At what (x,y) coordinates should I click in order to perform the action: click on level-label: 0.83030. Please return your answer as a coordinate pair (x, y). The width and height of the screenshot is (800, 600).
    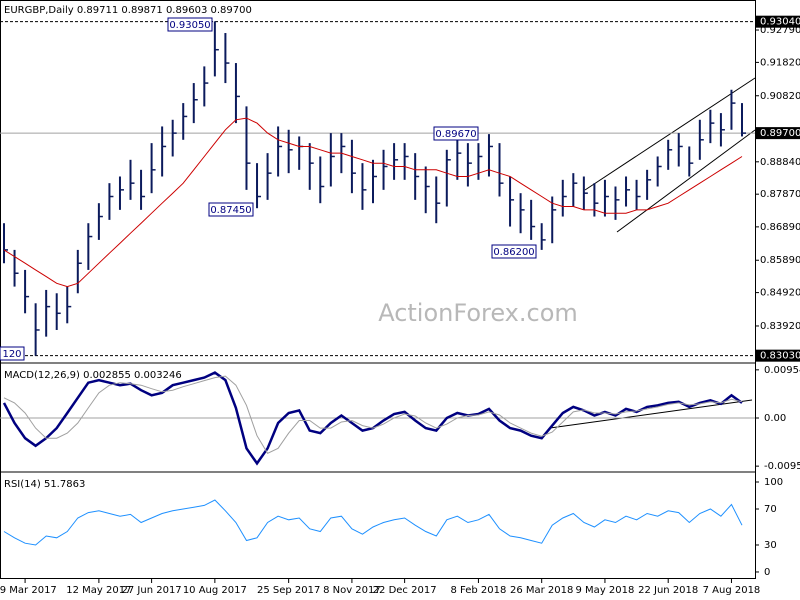
    Looking at the image, I should click on (780, 356).